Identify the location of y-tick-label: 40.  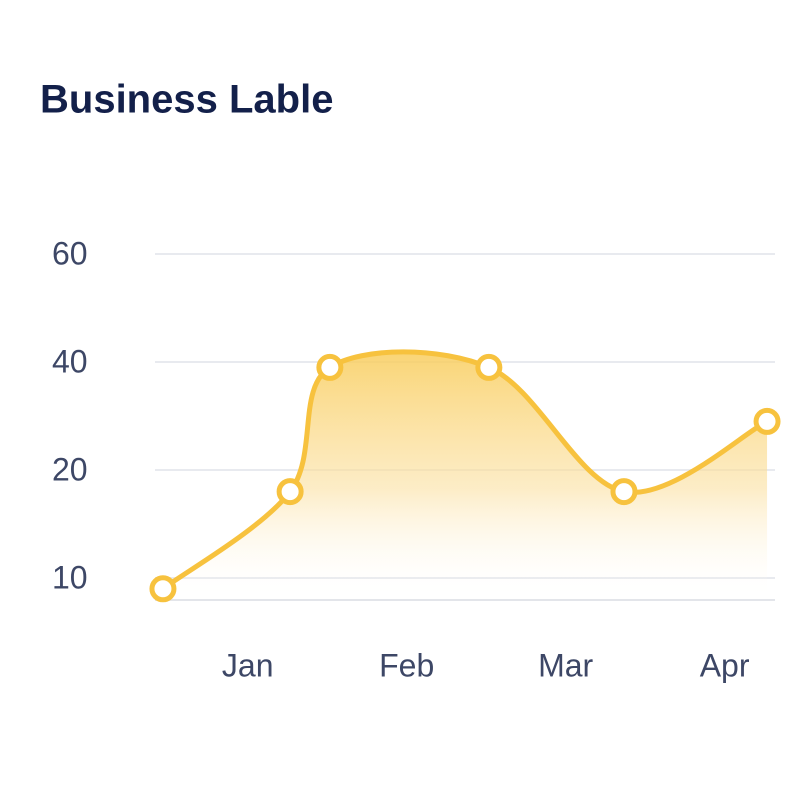
(70, 361).